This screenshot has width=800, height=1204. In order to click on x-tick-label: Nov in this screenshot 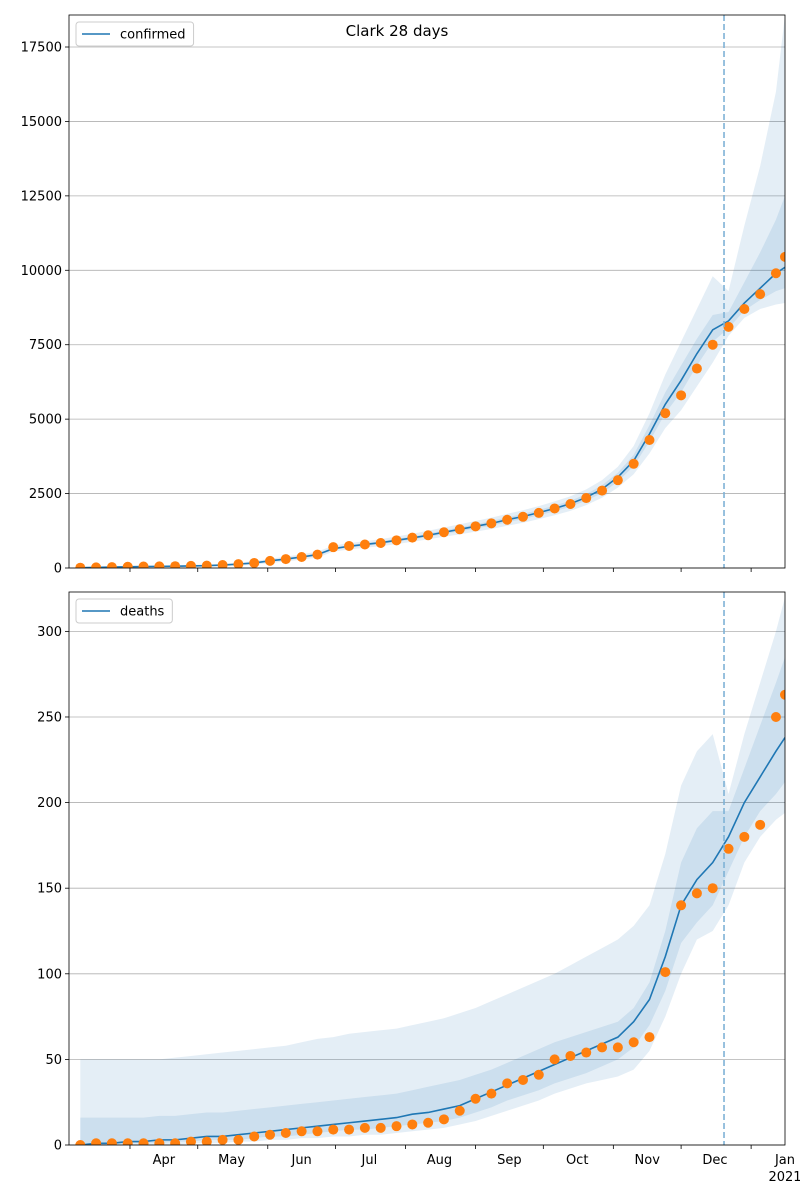, I will do `click(648, 1160)`.